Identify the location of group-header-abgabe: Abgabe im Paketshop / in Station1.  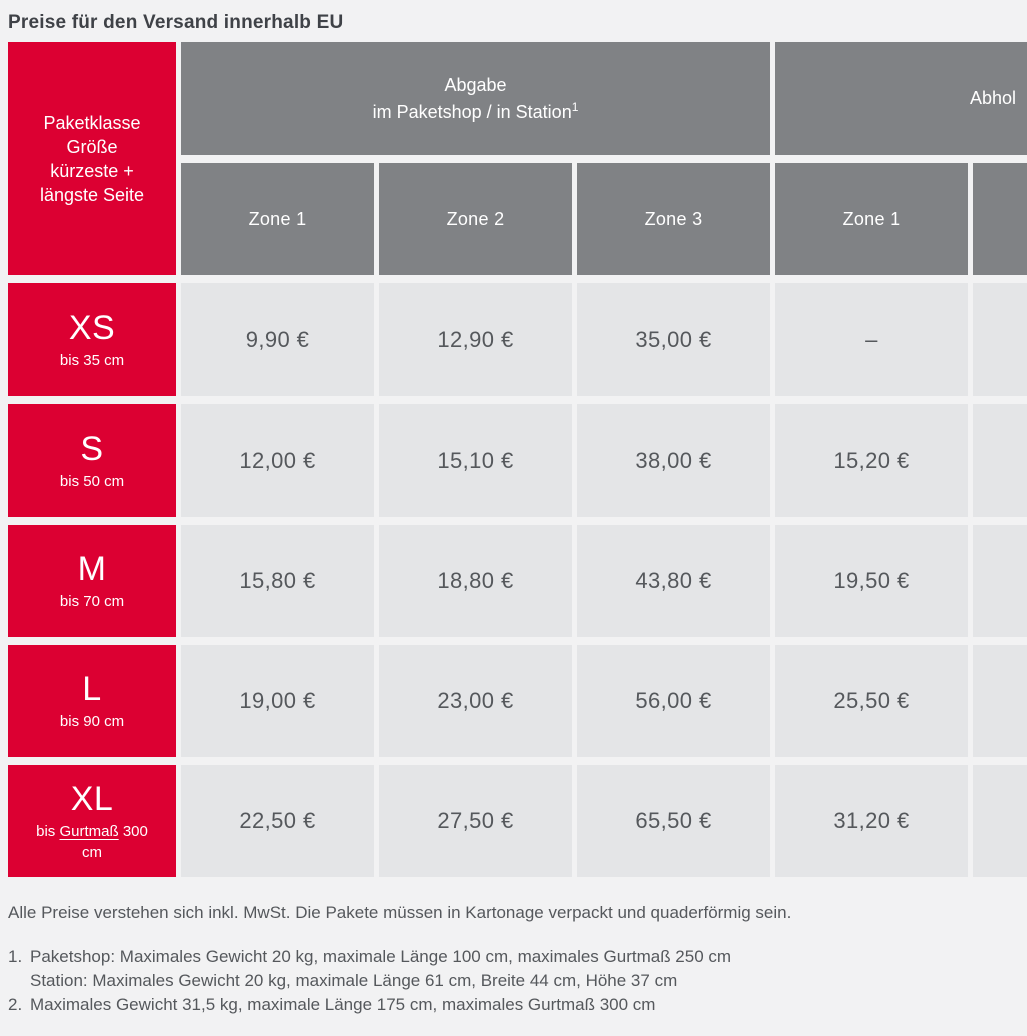
(475, 98).